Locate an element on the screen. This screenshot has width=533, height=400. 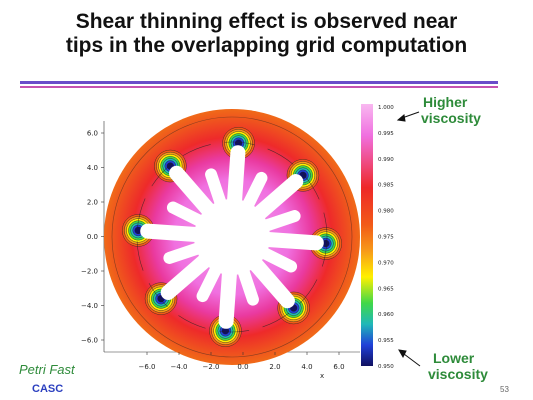
lower-viscosity-annotation: Lower viscosity is located at coordinates (458, 366).